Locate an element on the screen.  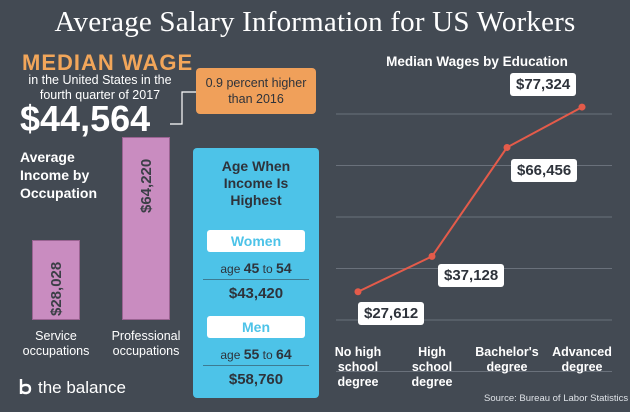
men-age-range: age 55 to 64 is located at coordinates (256, 354).